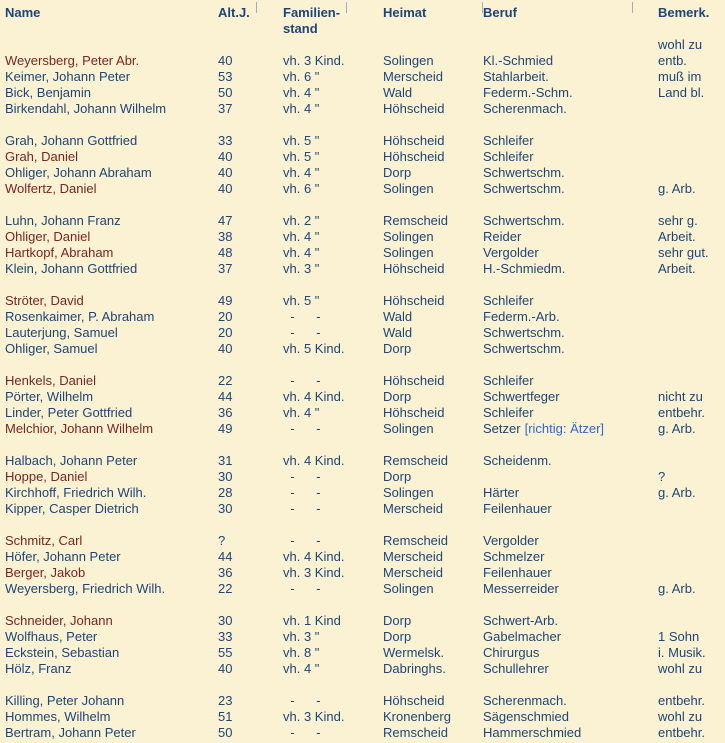 The image size is (725, 743). Describe the element at coordinates (78, 172) in the screenshot. I see `person-name: Ohliger, Johann Abraham` at that location.